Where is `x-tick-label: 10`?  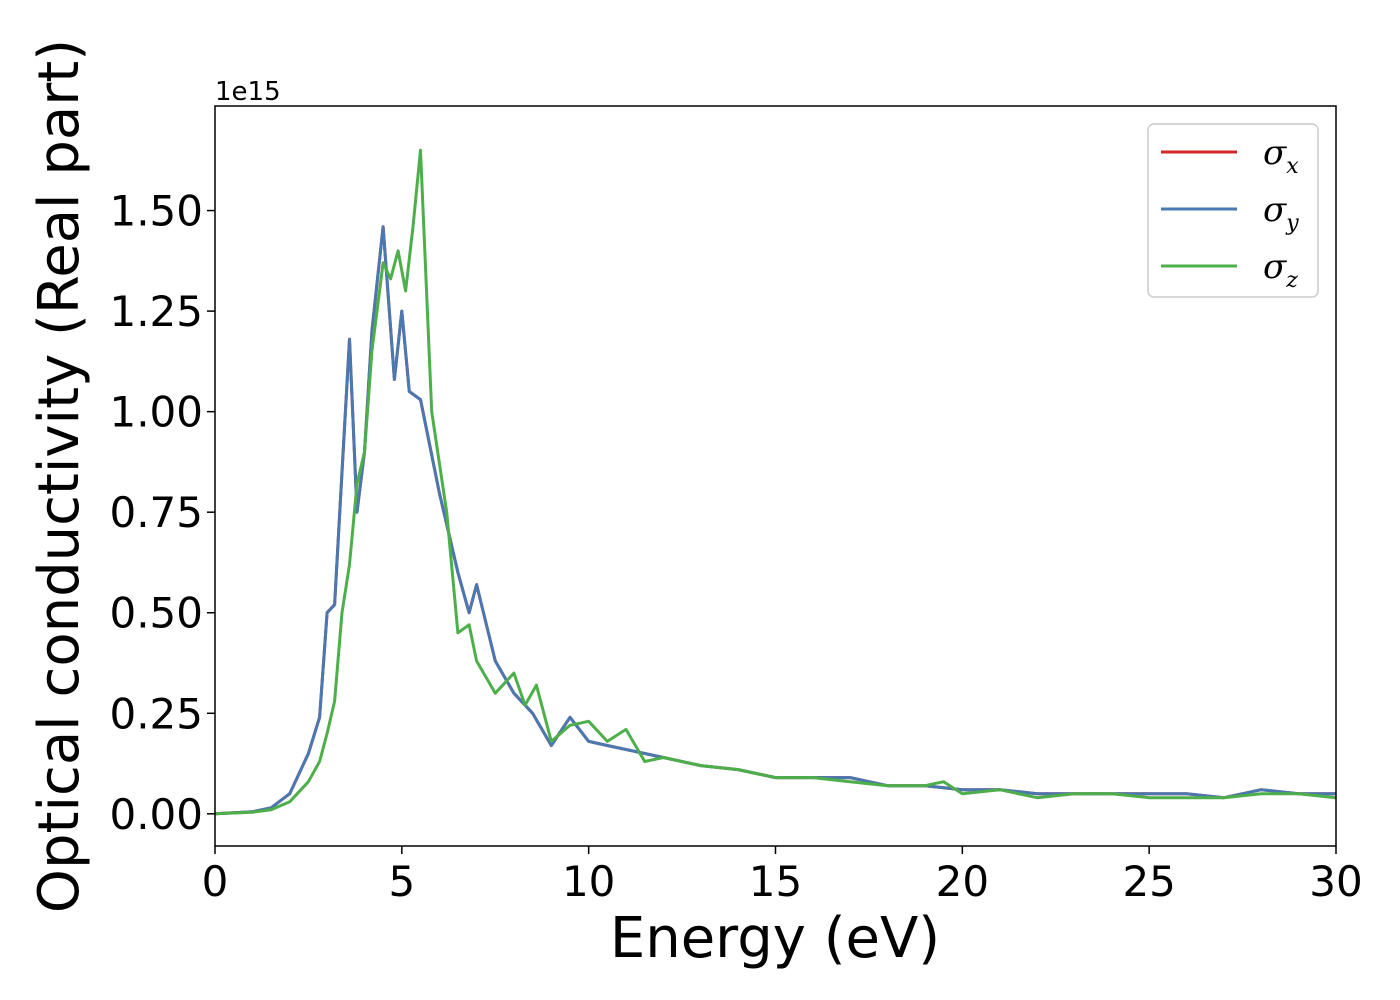 x-tick-label: 10 is located at coordinates (588, 881).